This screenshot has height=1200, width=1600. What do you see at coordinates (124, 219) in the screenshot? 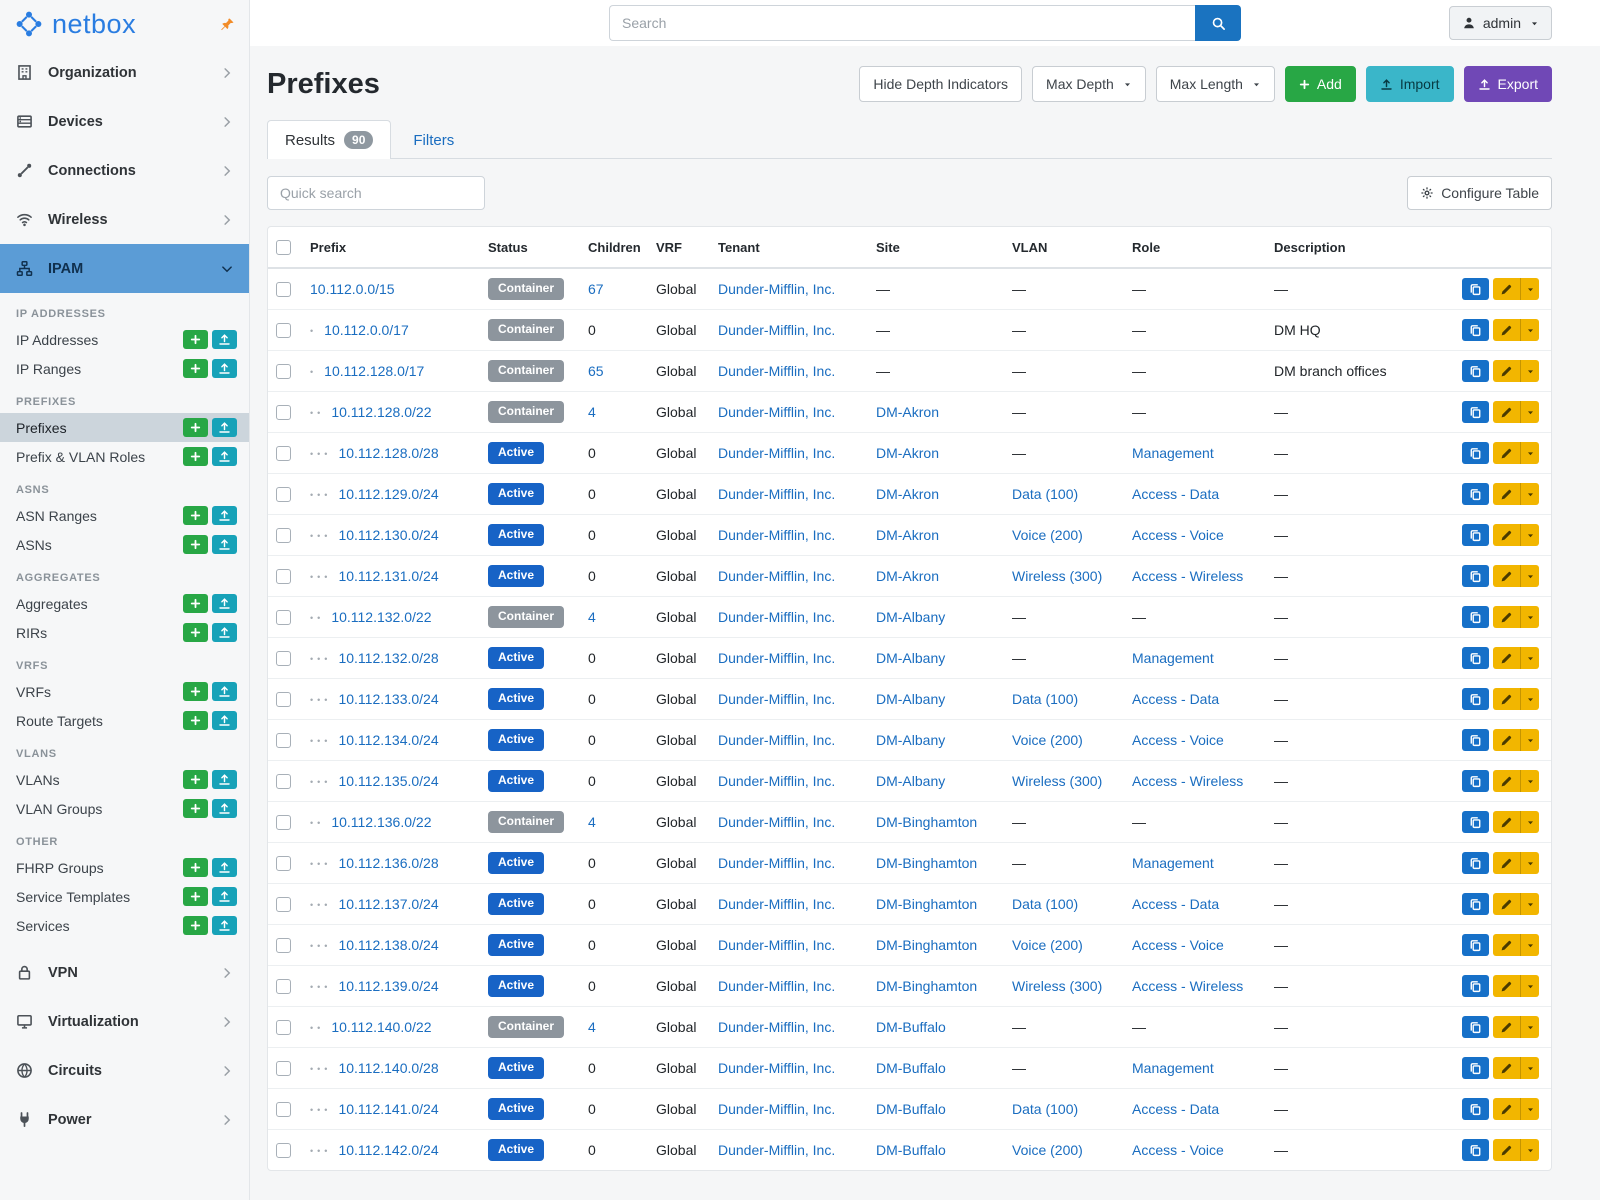
I see `sidebar-item-wireless: Wireless` at bounding box center [124, 219].